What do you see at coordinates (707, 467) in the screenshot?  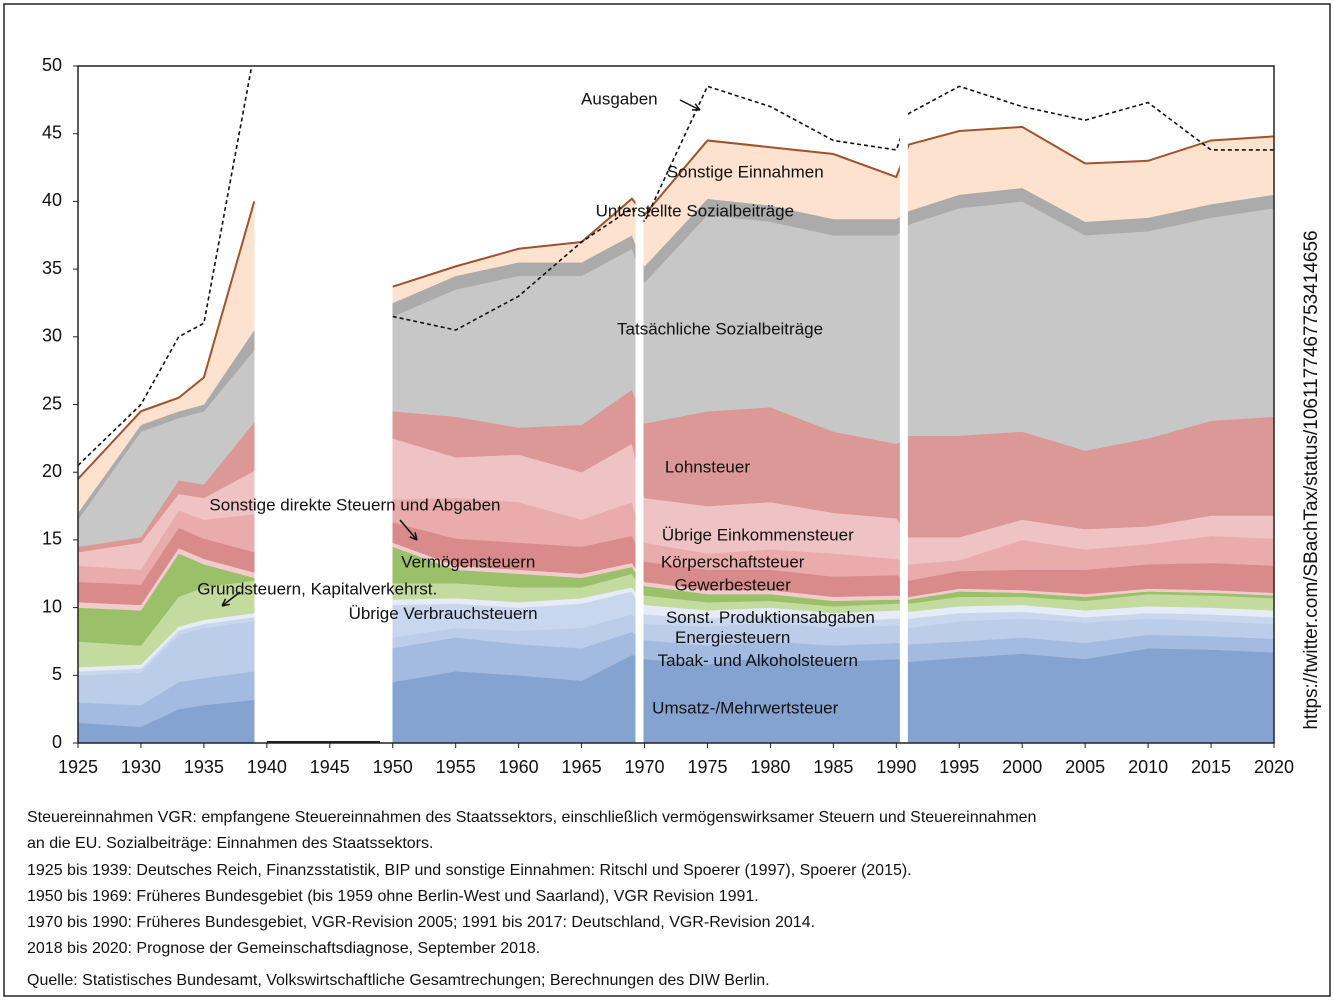 I see `series-label: Lohnsteuer` at bounding box center [707, 467].